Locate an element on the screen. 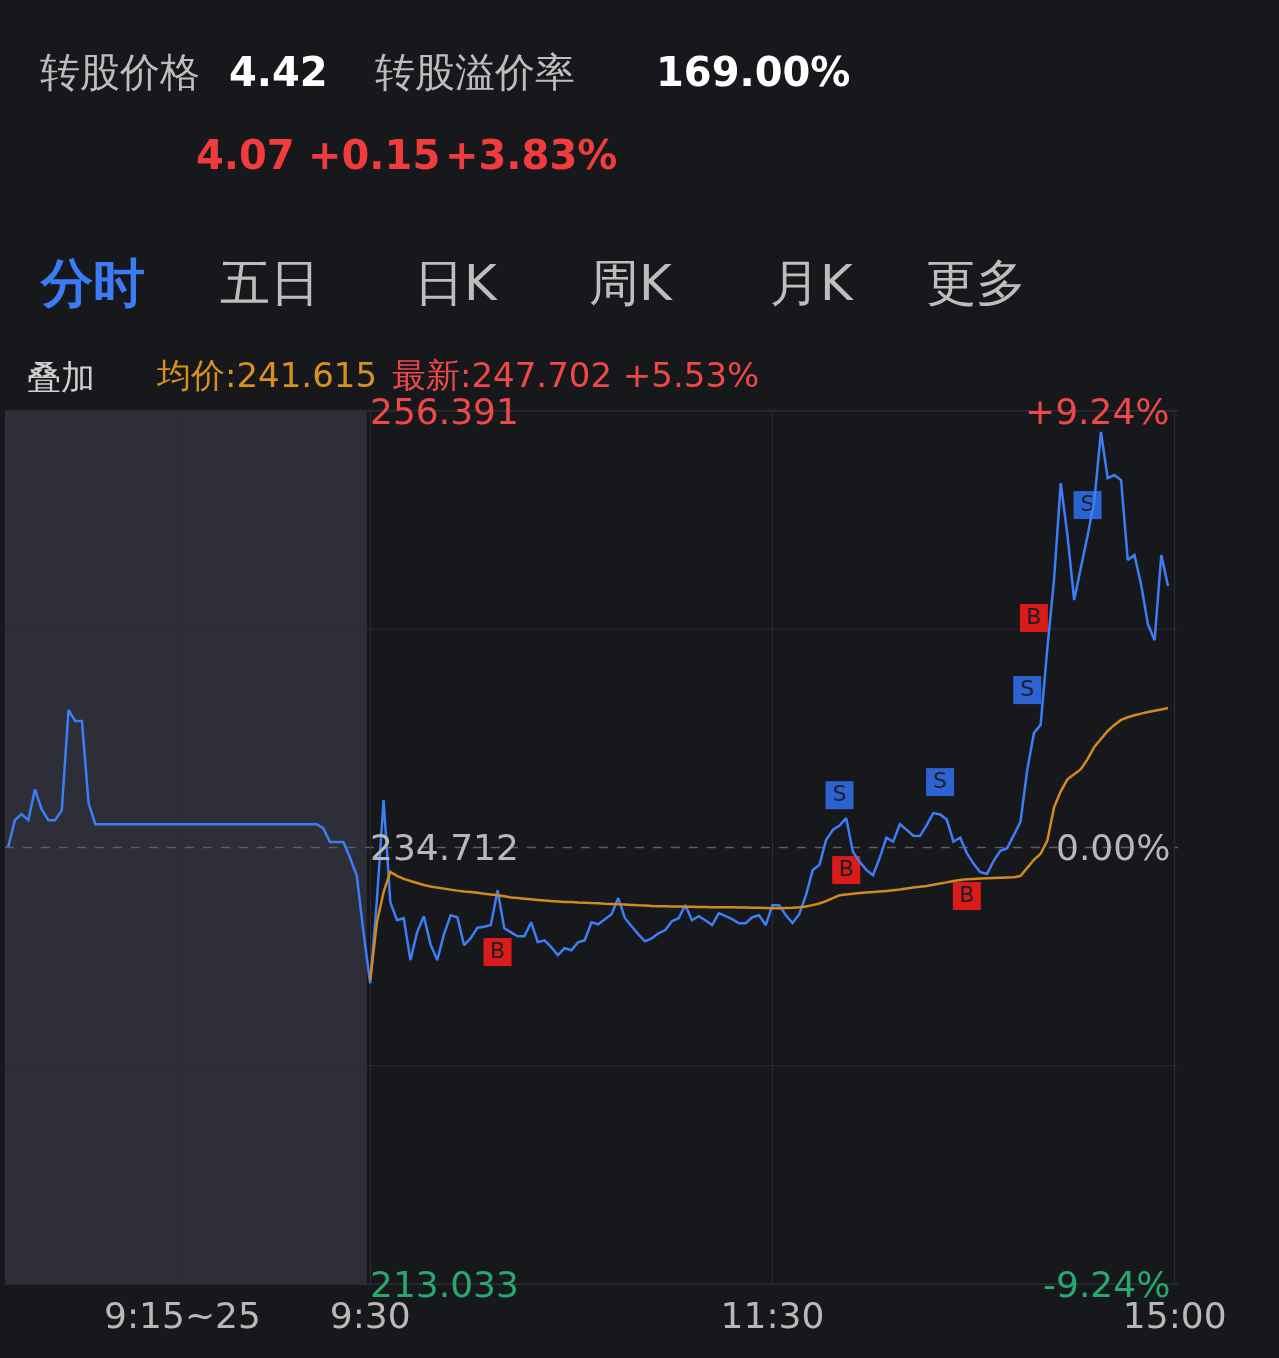  text: 转股价格 is located at coordinates (120, 72).